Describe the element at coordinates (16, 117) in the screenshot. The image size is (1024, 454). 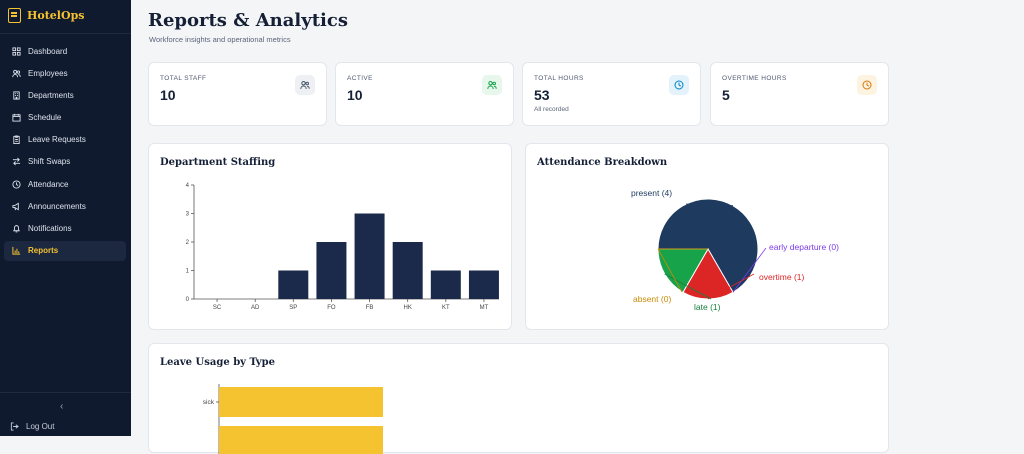
I see `calendar-icon` at that location.